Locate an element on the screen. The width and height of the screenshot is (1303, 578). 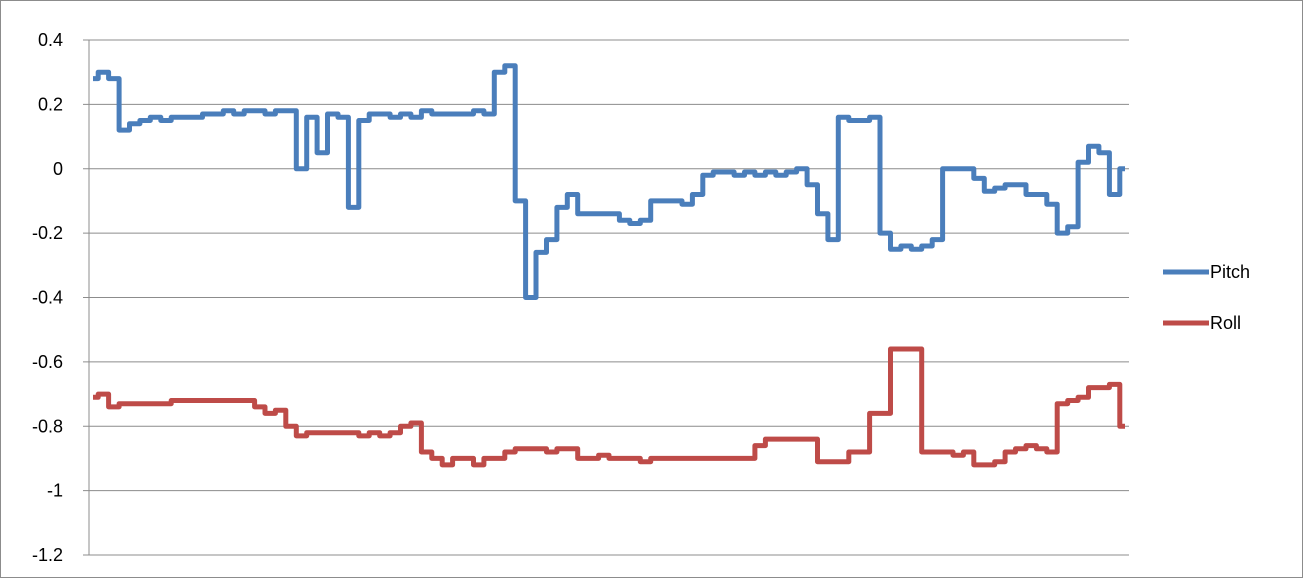
y-axis-tick-labels: 0.4 0.2 0 -0.2 -0.4 -0.6 -0.8 -1 -1.2 is located at coordinates (47, 297).